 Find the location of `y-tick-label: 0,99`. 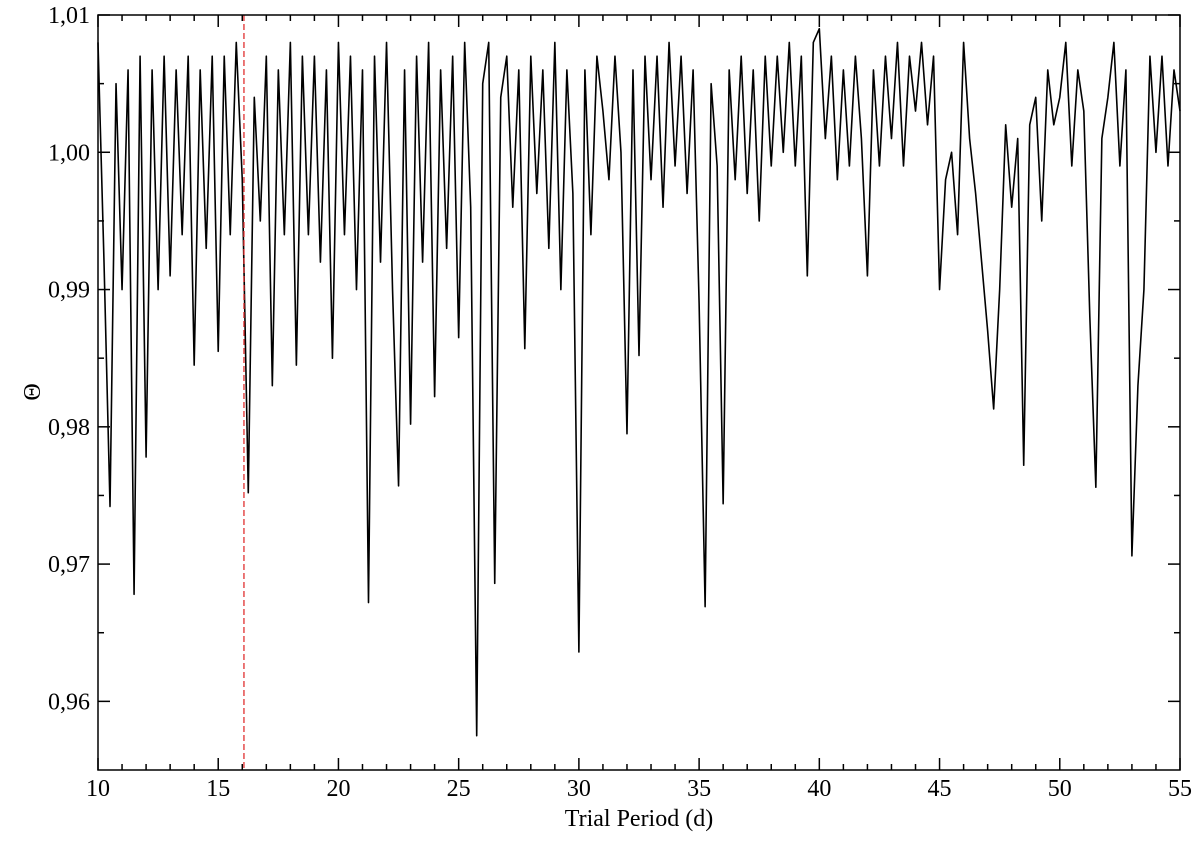

y-tick-label: 0,99 is located at coordinates (69, 291).